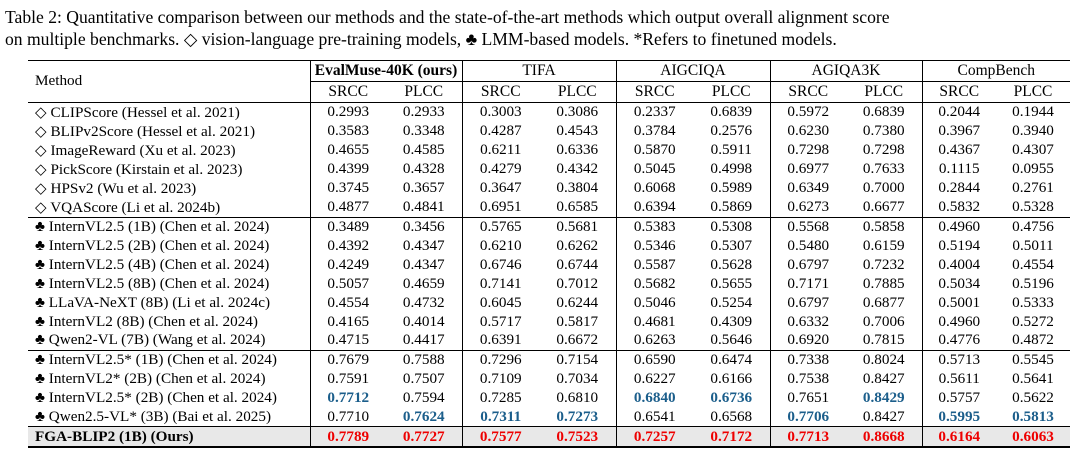 Image resolution: width=1080 pixels, height=459 pixels. I want to click on value-cell: 0.5713, so click(958, 359).